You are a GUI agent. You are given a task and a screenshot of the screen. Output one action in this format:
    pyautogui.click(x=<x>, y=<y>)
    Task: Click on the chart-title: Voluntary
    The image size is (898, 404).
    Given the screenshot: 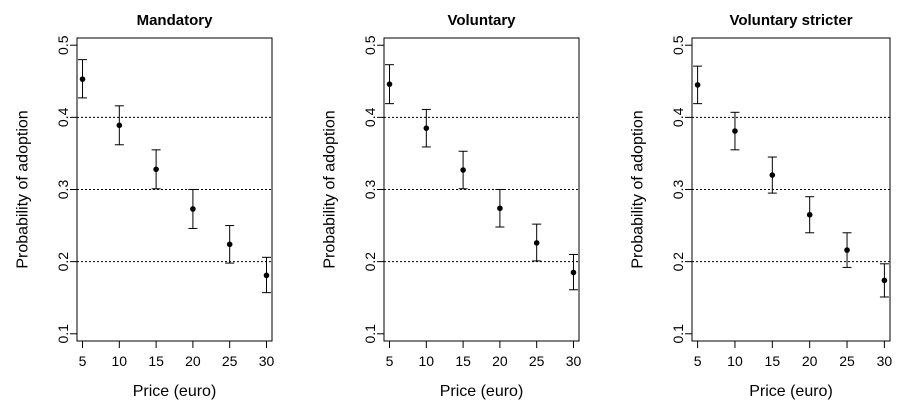 What is the action you would take?
    pyautogui.click(x=481, y=20)
    